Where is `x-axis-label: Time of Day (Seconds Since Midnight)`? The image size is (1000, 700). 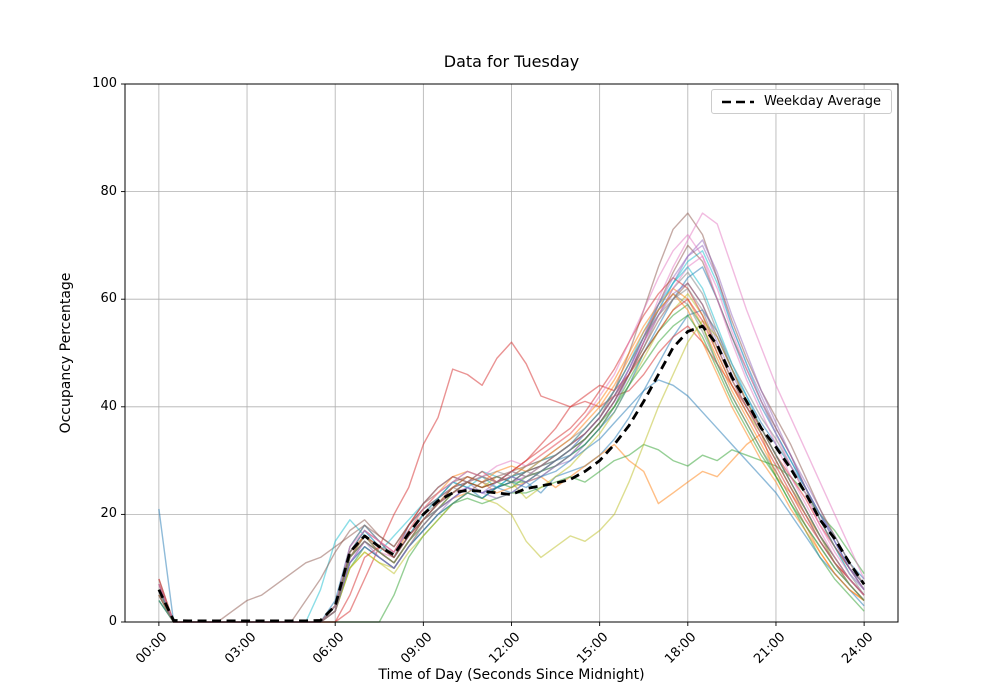 x-axis-label: Time of Day (Seconds Since Midnight) is located at coordinates (511, 675).